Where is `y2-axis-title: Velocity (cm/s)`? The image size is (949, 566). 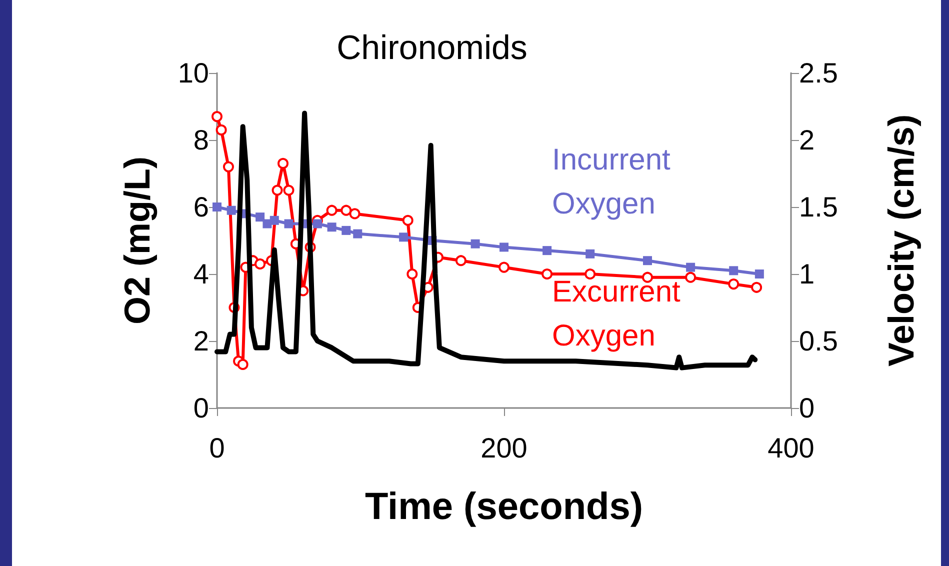 y2-axis-title: Velocity (cm/s) is located at coordinates (901, 240).